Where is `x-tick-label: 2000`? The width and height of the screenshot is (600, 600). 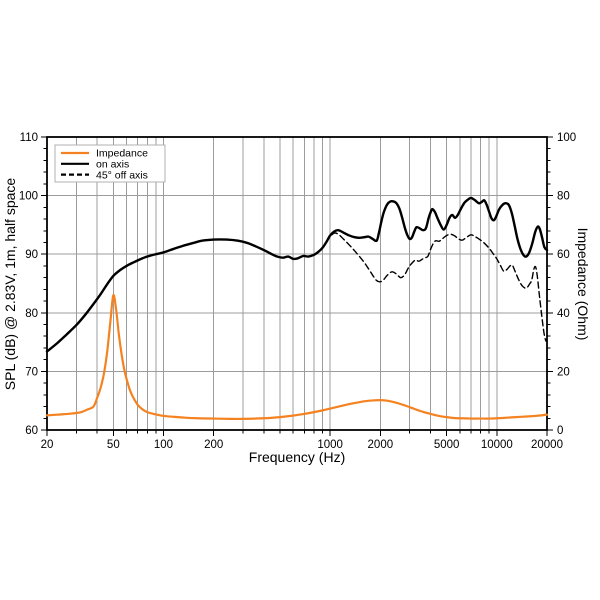 x-tick-label: 2000 is located at coordinates (381, 445).